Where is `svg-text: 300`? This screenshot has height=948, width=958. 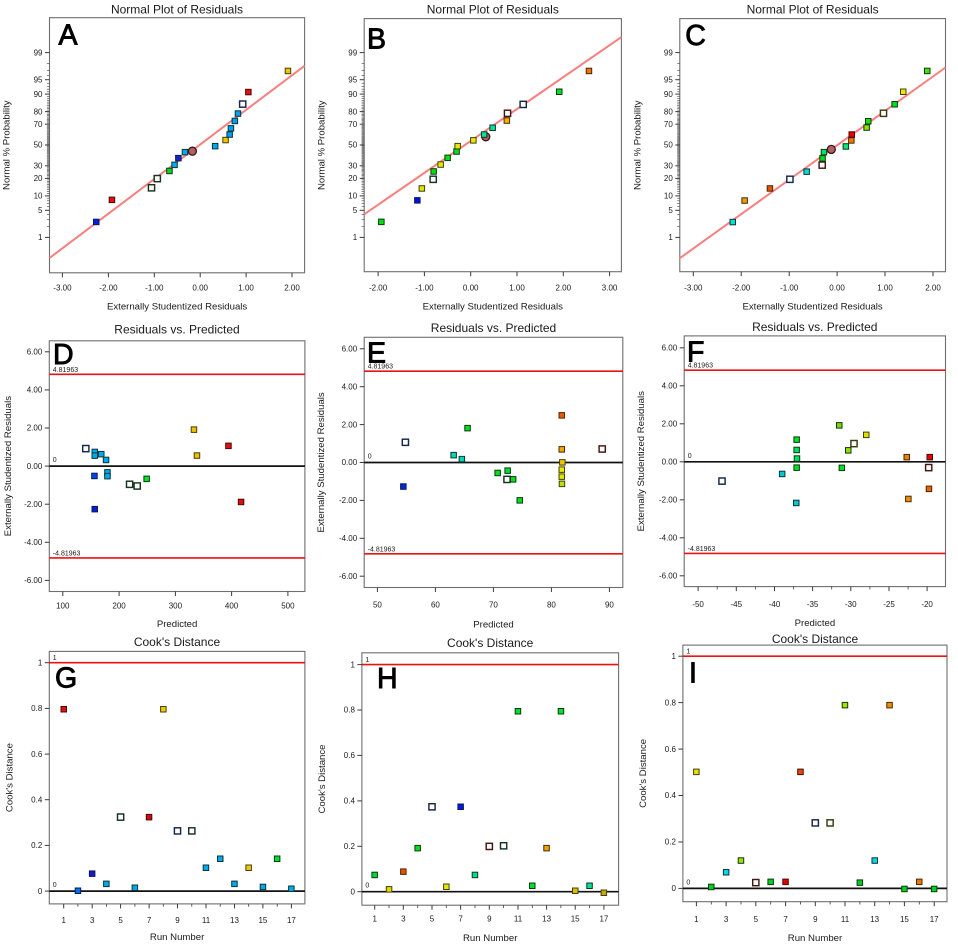
svg-text: 300 is located at coordinates (176, 606).